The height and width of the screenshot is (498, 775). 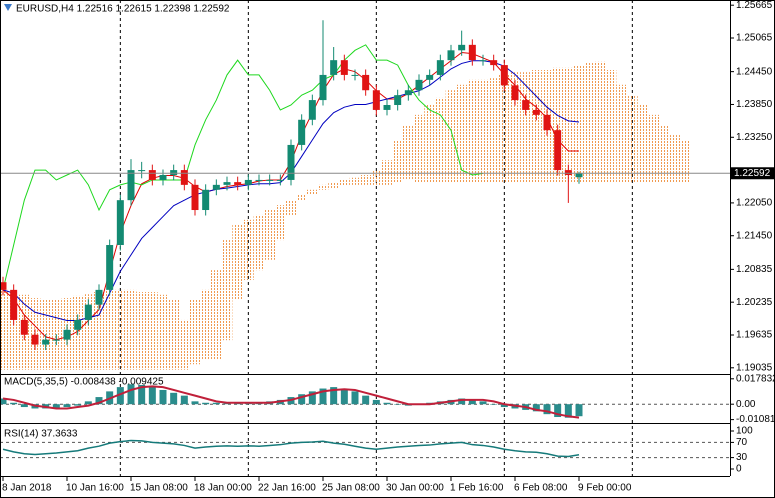 What do you see at coordinates (755, 419) in the screenshot?
I see `y-tick-label: -0.010819` at bounding box center [755, 419].